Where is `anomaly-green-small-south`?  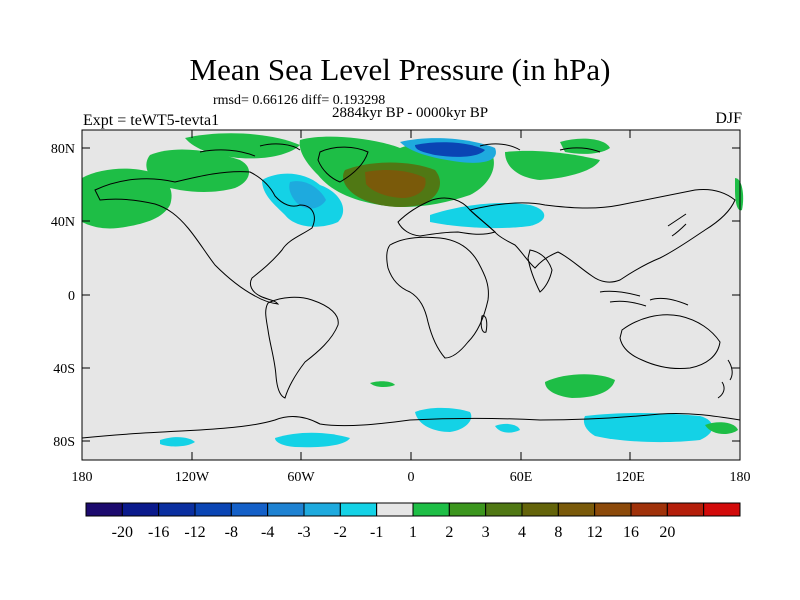 anomaly-green-small-south is located at coordinates (382, 384).